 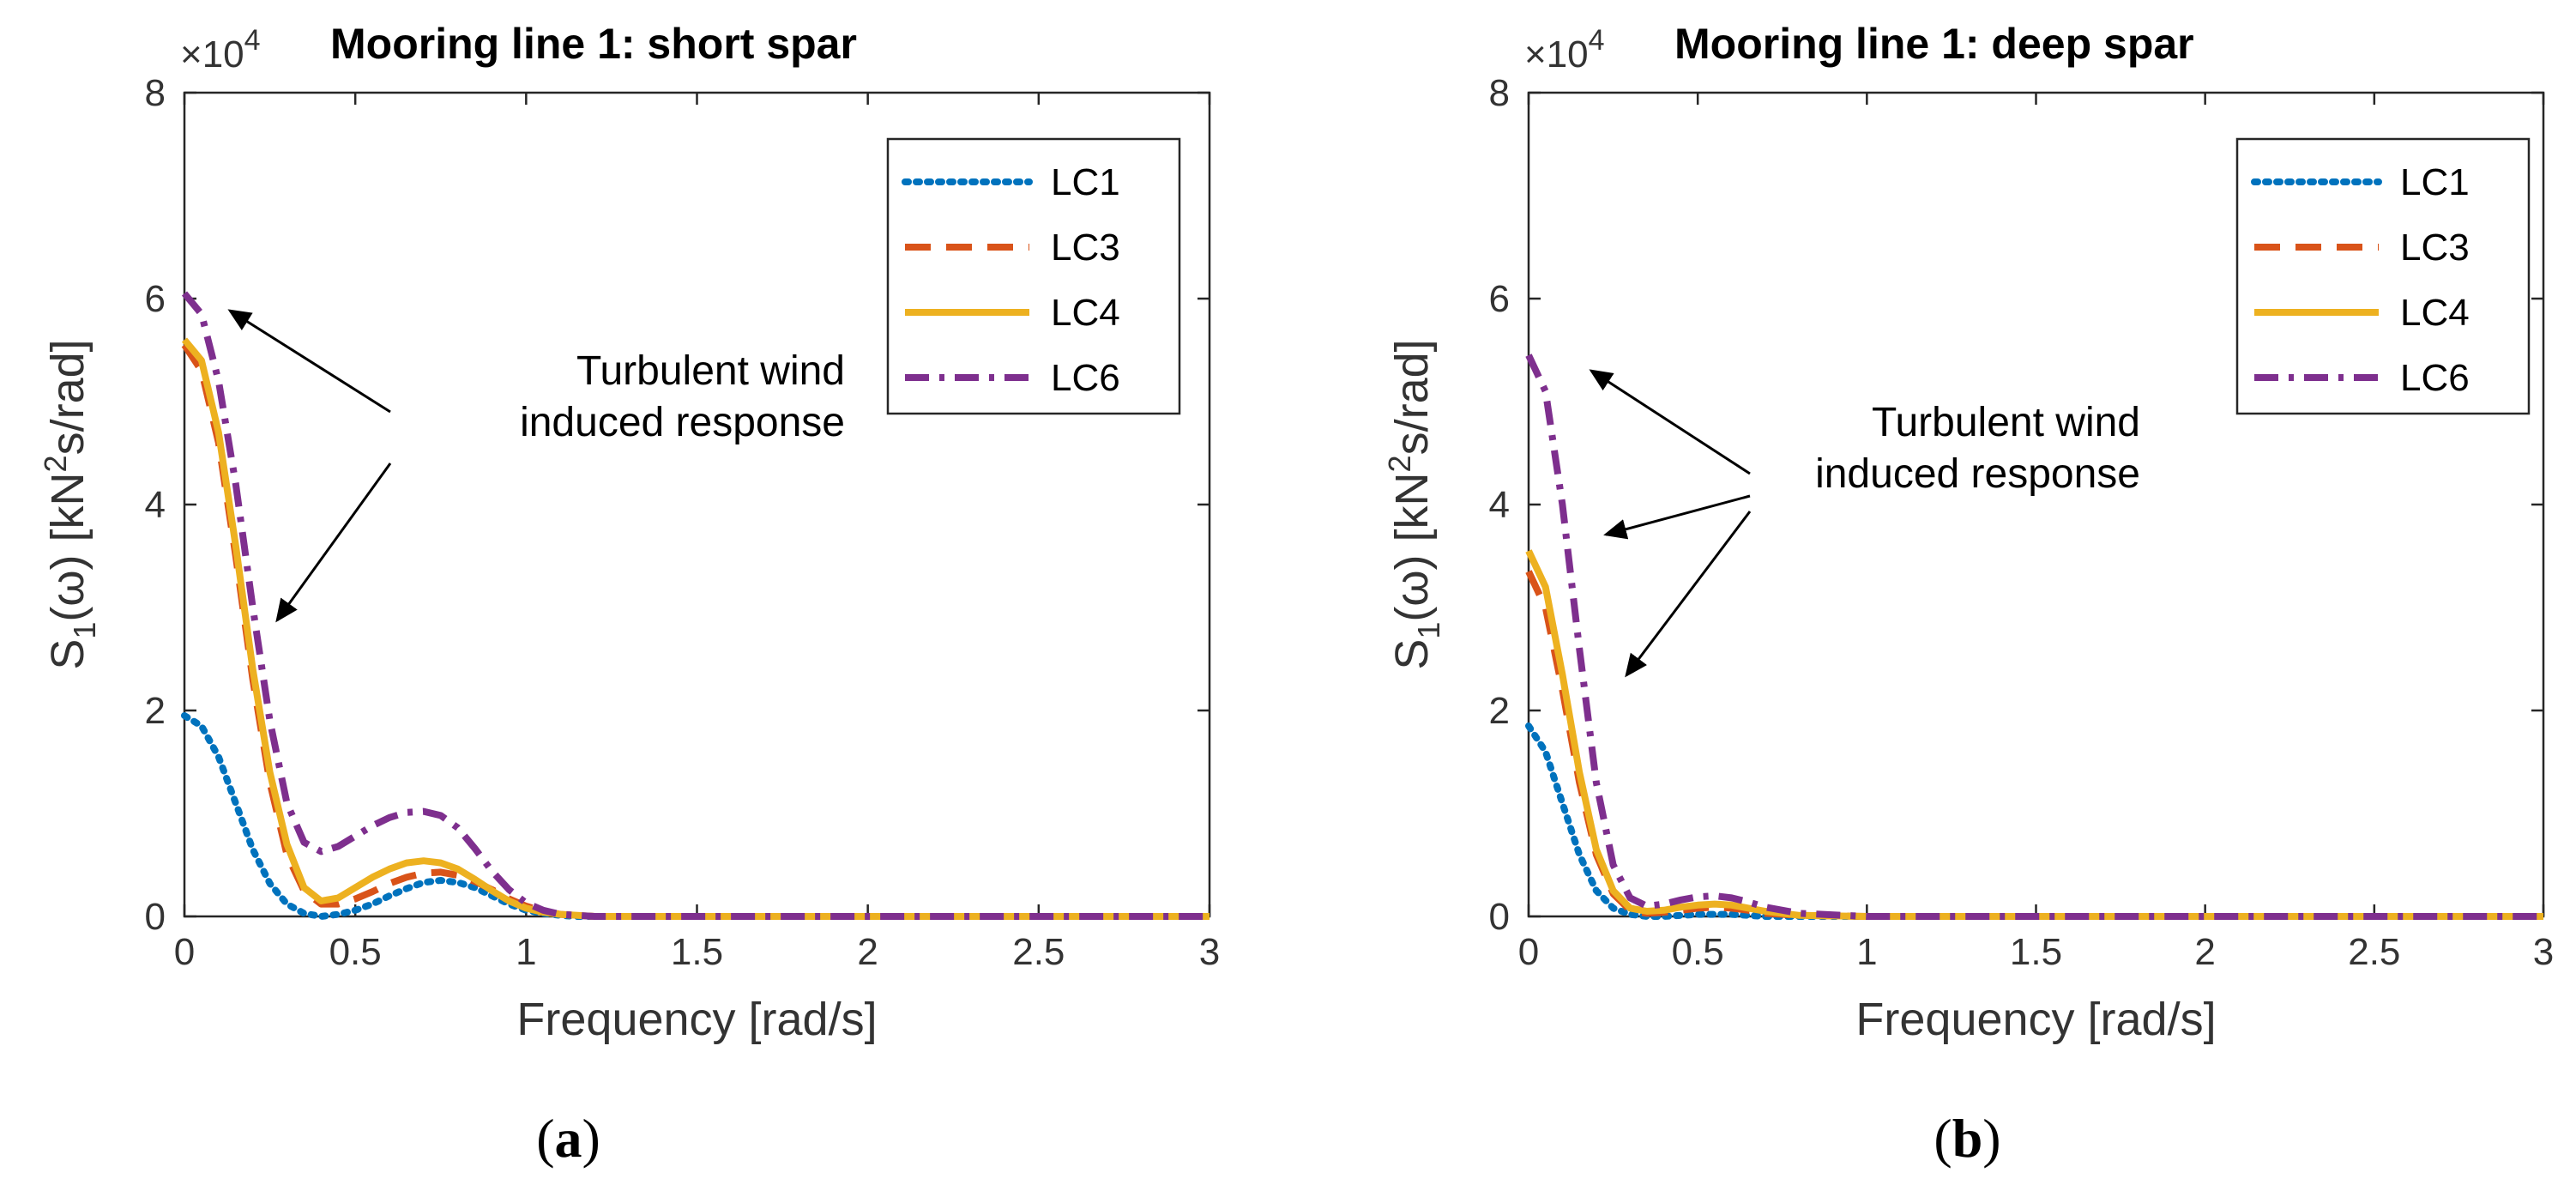 I want to click on panel-label: (b), so click(x=1967, y=1138).